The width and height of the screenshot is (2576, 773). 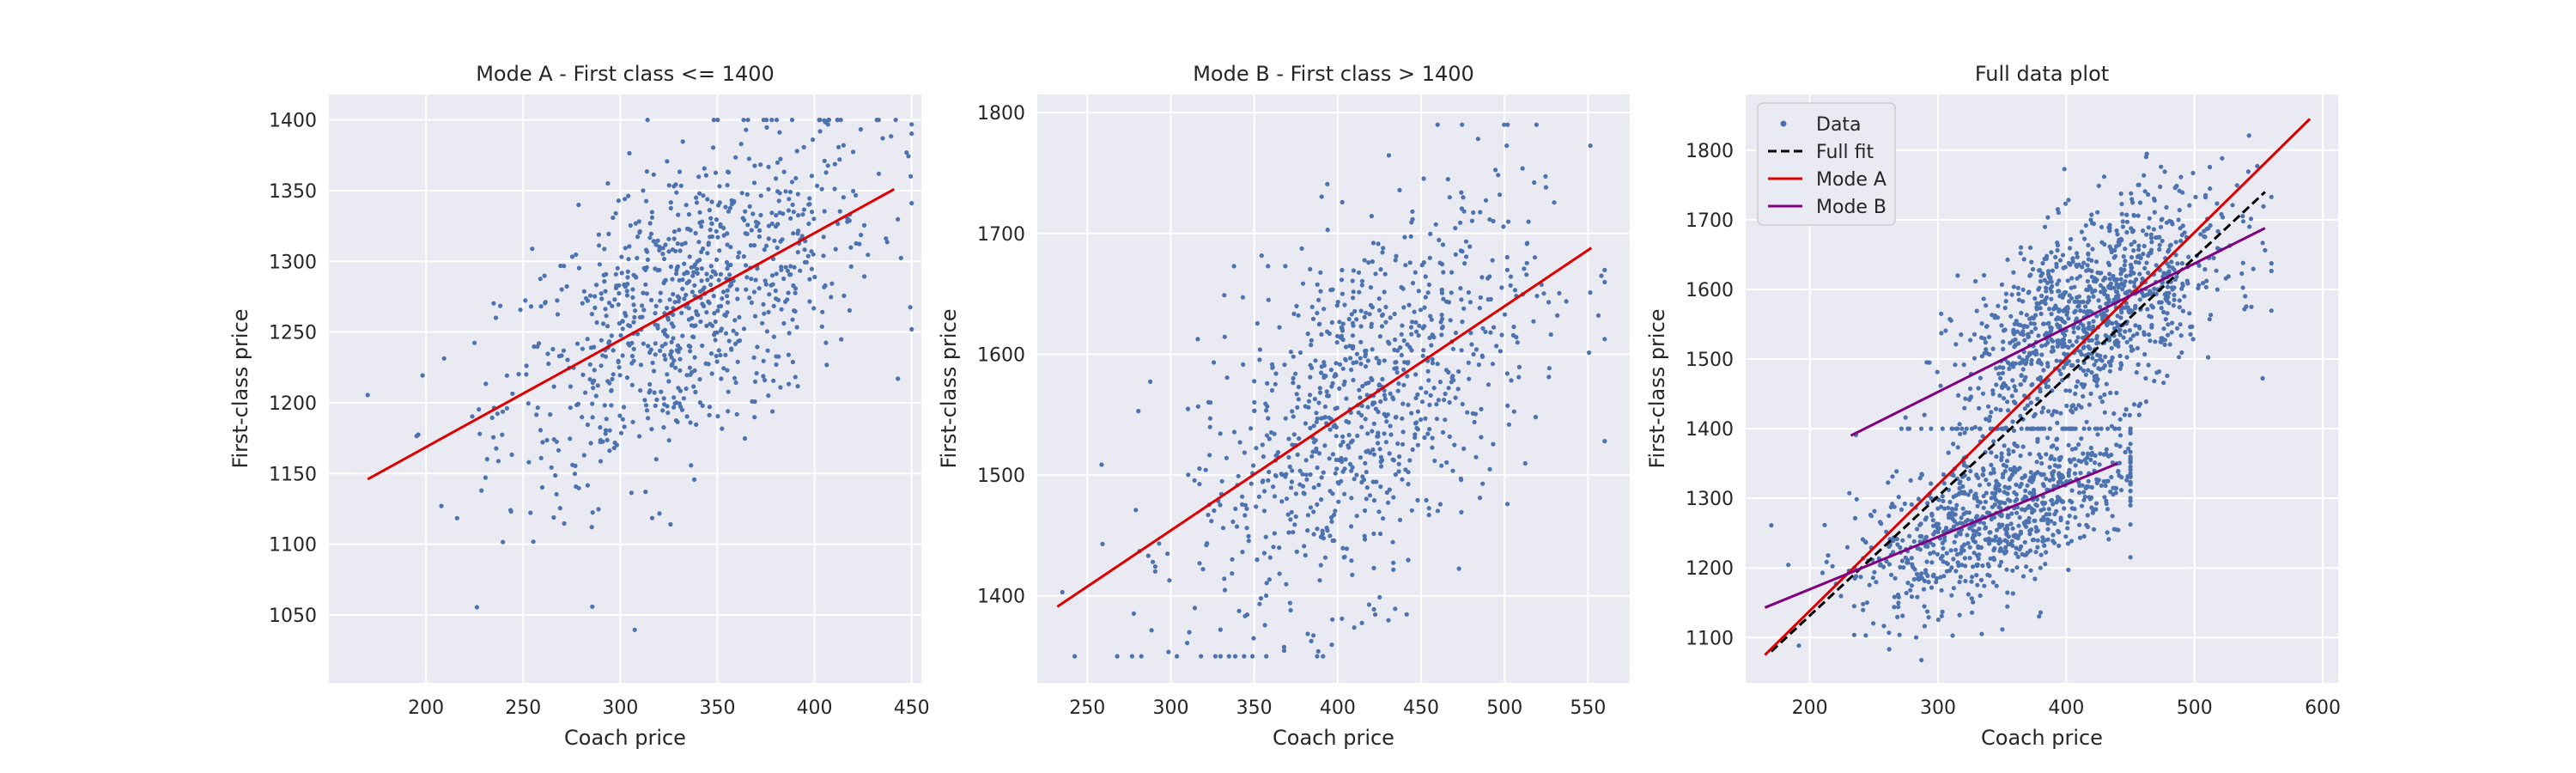 I want to click on x-tick-label: 200, so click(x=426, y=708).